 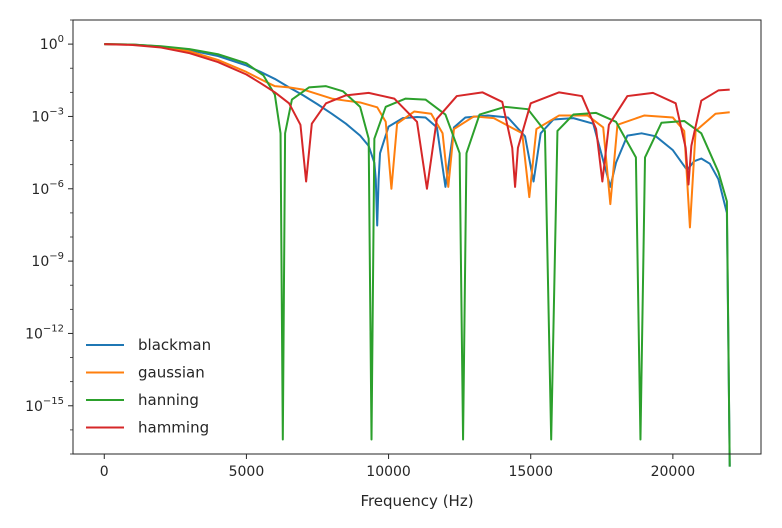 I want to click on x-tick-label: 20000, so click(x=673, y=472).